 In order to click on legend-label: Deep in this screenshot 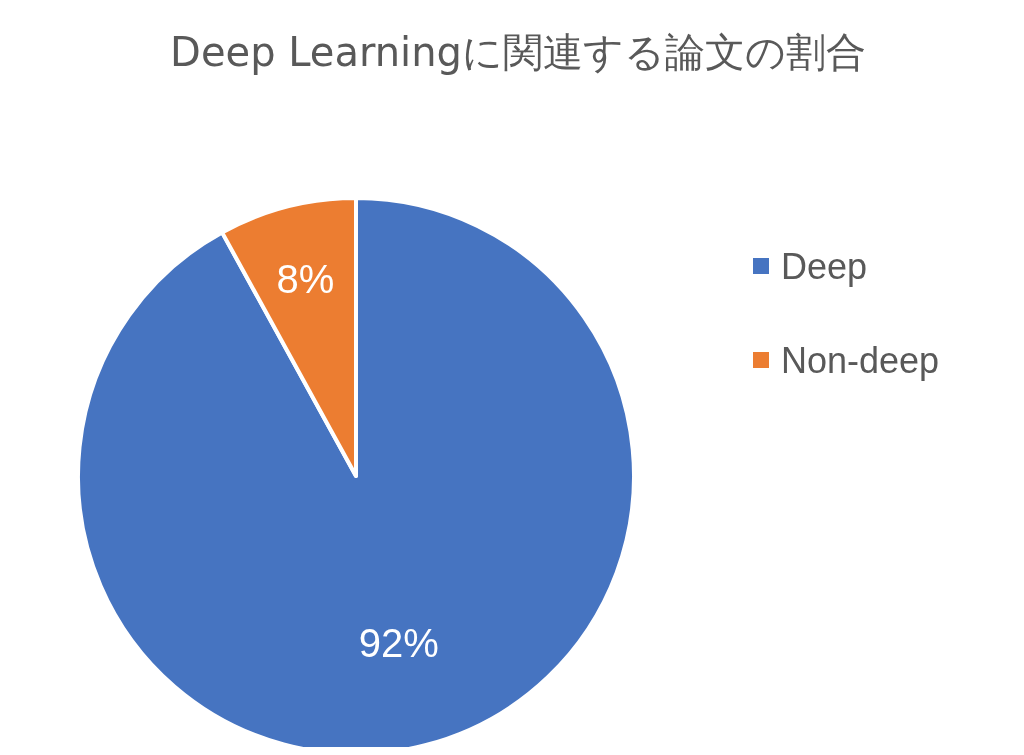, I will do `click(824, 266)`.